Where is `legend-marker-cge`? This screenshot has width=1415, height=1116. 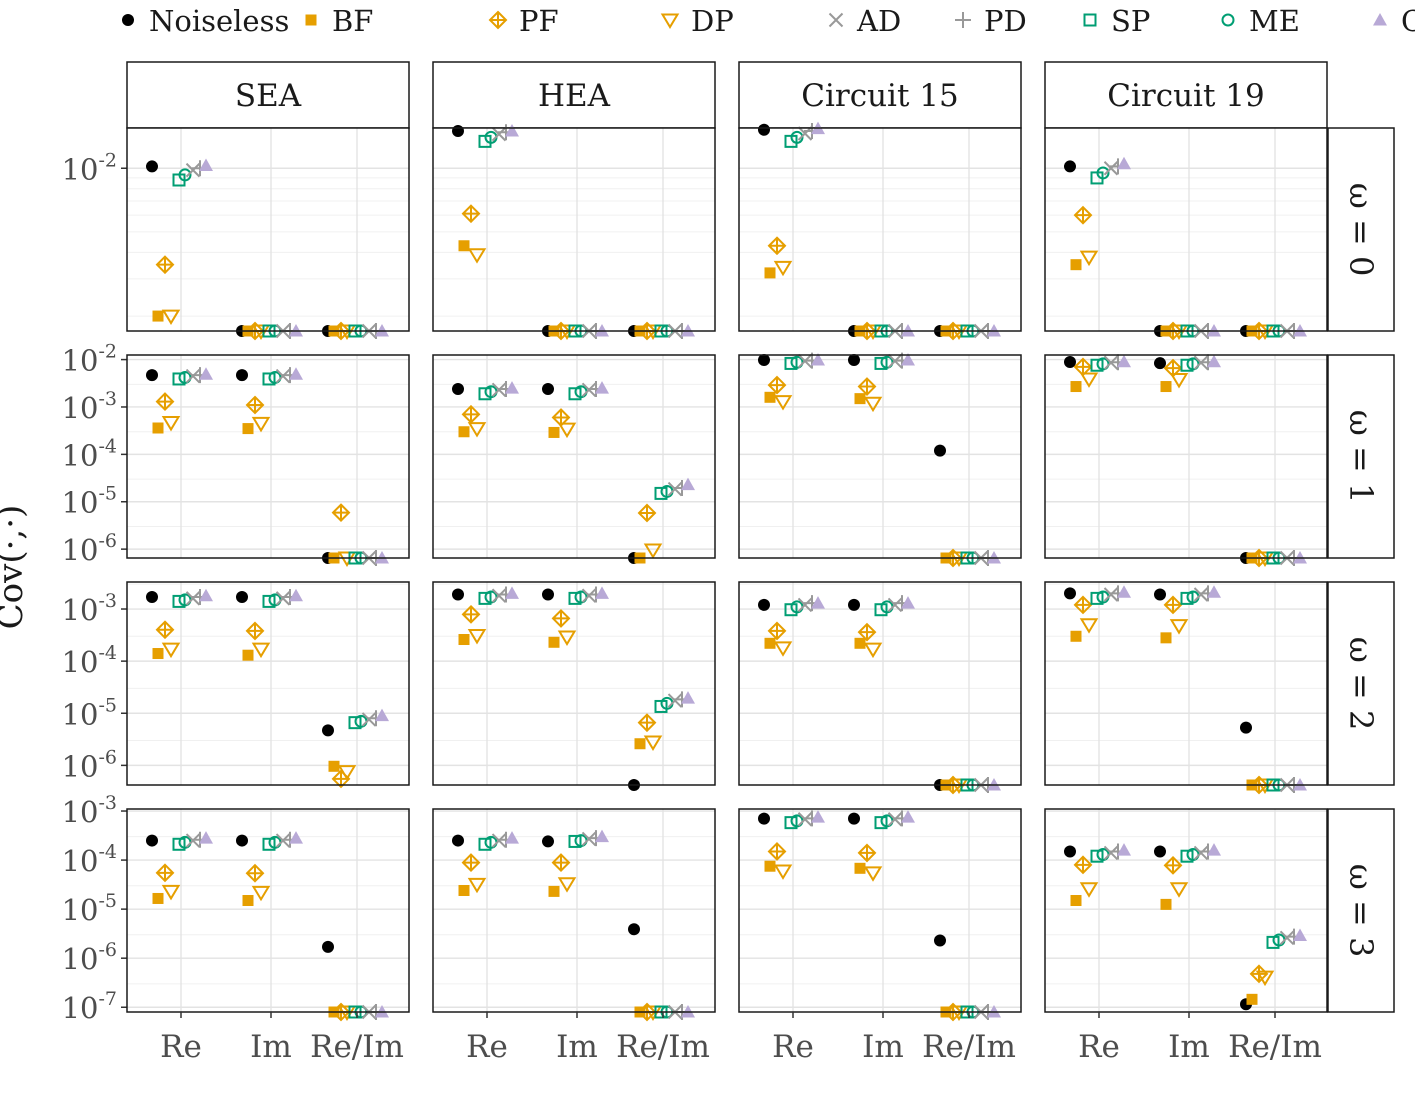 legend-marker-cge is located at coordinates (1380, 19).